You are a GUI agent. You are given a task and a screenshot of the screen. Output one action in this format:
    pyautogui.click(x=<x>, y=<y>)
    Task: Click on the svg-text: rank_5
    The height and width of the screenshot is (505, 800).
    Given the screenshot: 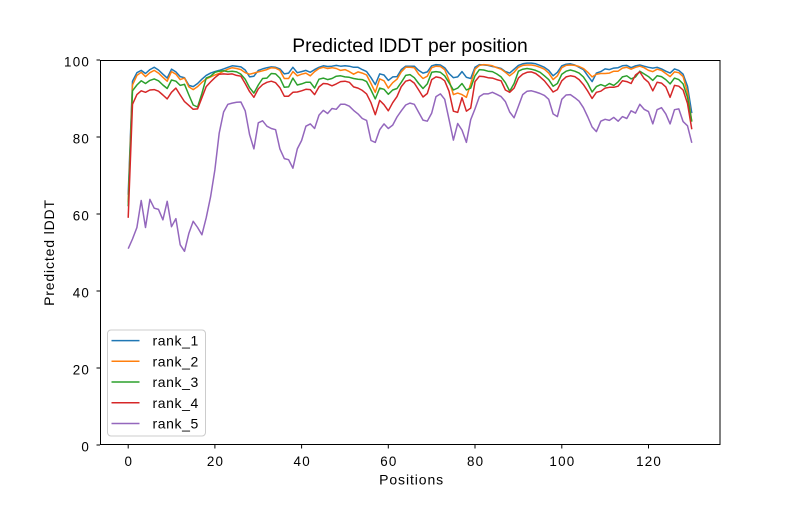 What is the action you would take?
    pyautogui.click(x=176, y=424)
    